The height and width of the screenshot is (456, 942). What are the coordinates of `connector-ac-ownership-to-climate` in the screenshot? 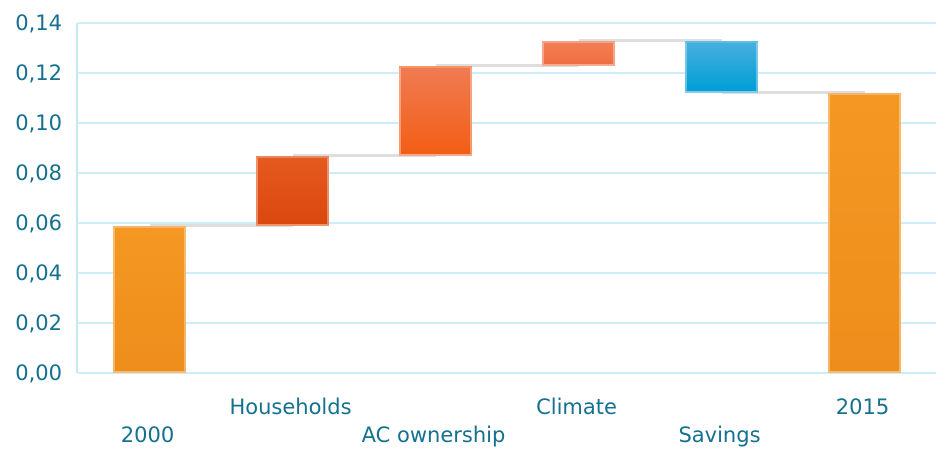 It's located at (507, 65).